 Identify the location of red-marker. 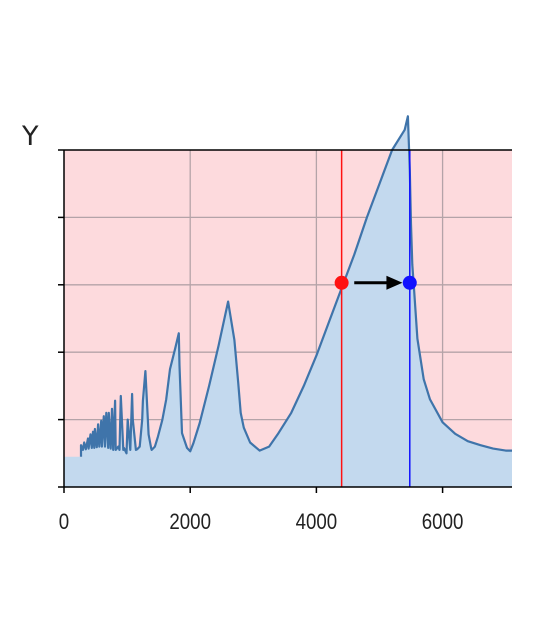
(341, 282).